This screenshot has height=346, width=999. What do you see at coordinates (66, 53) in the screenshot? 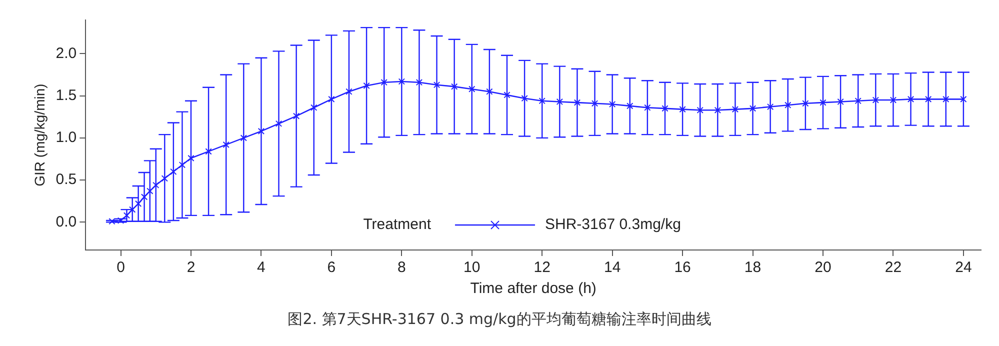
I see `y-tick-label: 2.0` at bounding box center [66, 53].